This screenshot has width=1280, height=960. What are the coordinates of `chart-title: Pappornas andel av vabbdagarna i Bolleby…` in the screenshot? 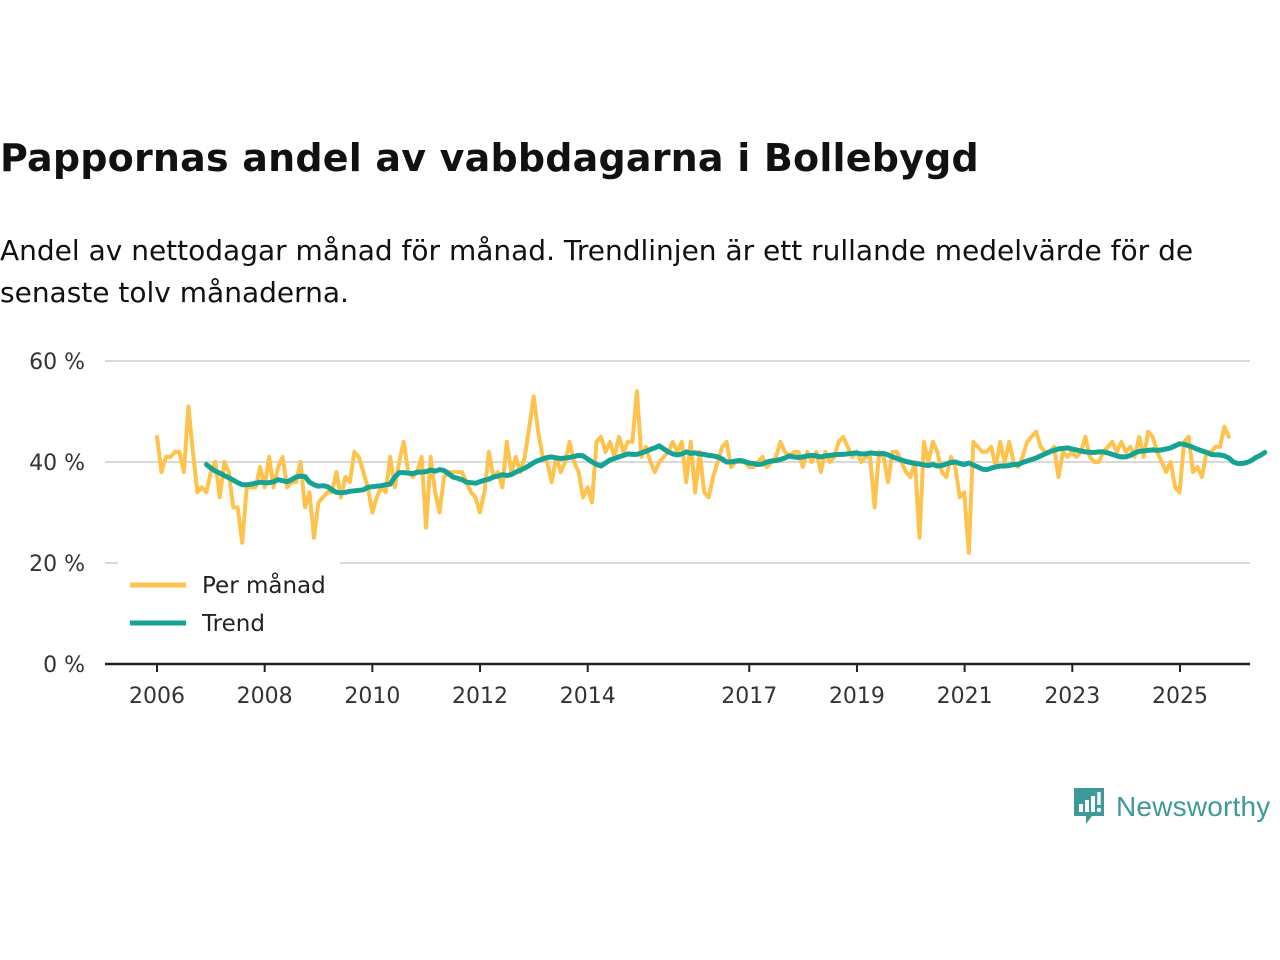 It's located at (489, 158).